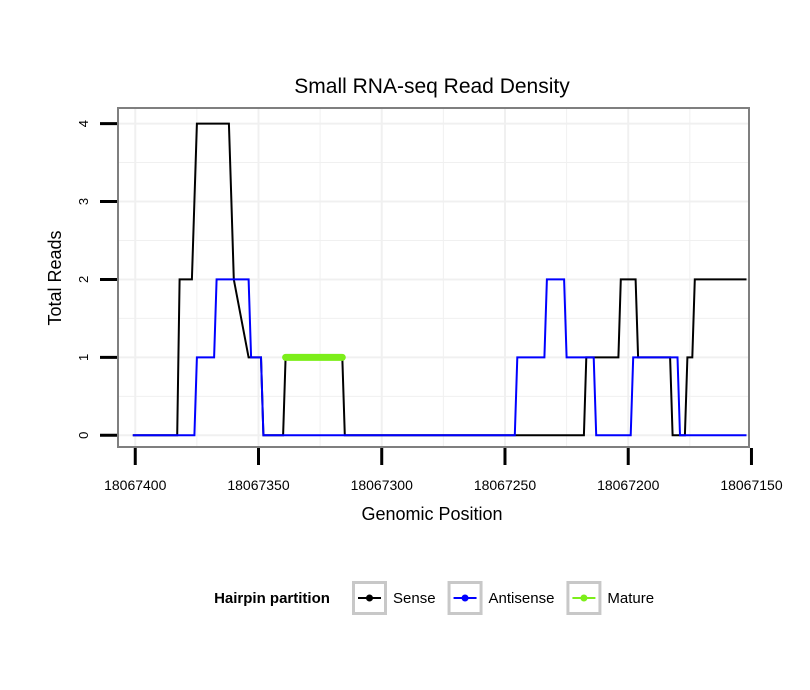 This screenshot has height=690, width=810. Describe the element at coordinates (258, 485) in the screenshot. I see `x-tick-label: 18067350` at that location.